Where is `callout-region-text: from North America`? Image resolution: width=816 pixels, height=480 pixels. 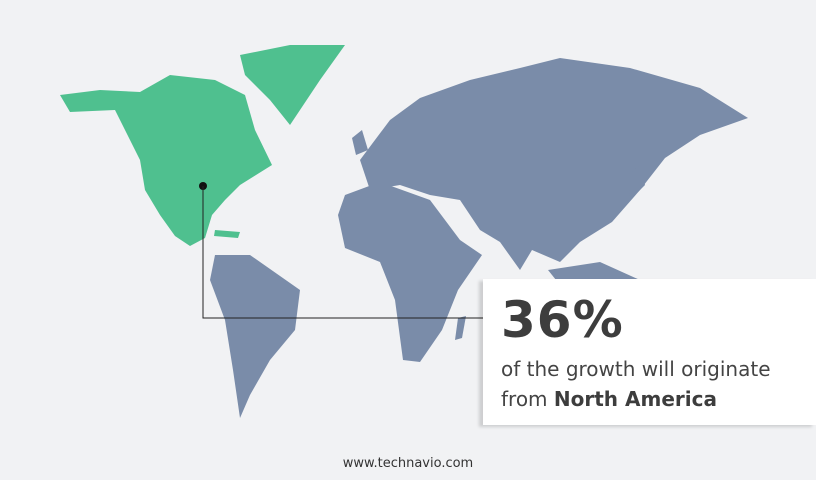
callout-region-text: from North America is located at coordinates (609, 399).